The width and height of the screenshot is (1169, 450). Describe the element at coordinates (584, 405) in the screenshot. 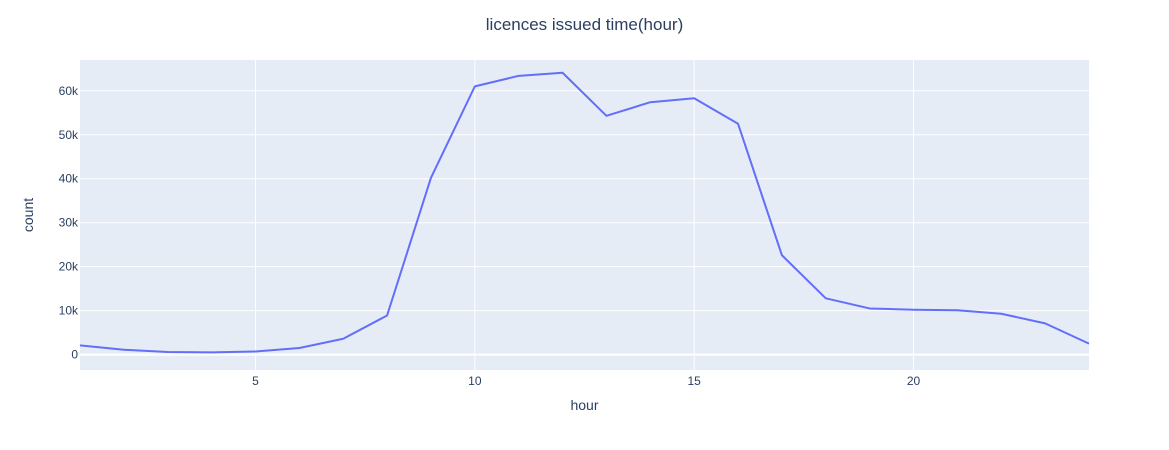

I see `x-axis-title: hour` at that location.